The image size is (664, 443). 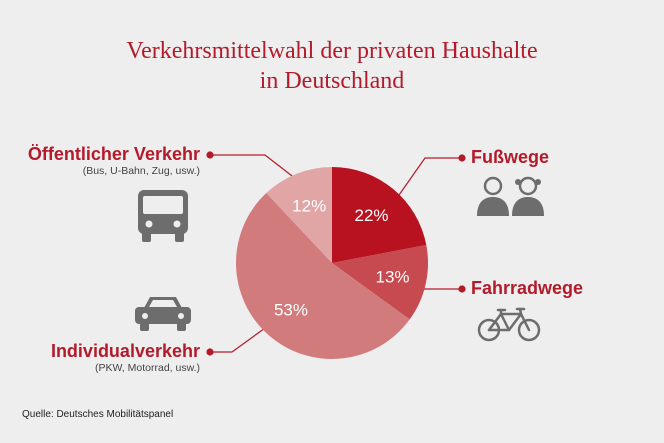 What do you see at coordinates (527, 288) in the screenshot?
I see `label-fahrradwege: Fahrradwege` at bounding box center [527, 288].